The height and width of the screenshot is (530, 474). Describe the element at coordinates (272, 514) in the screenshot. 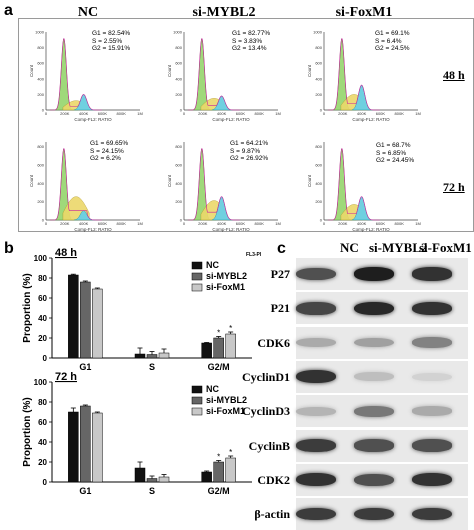

I see `protein-label: β-actin` at that location.